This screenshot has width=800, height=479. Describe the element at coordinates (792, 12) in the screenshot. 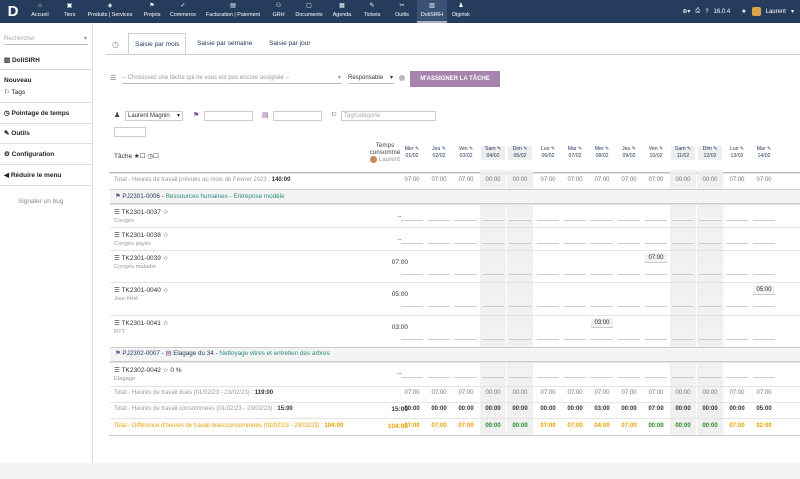

I see `chevron-down-icon: ▾` at that location.